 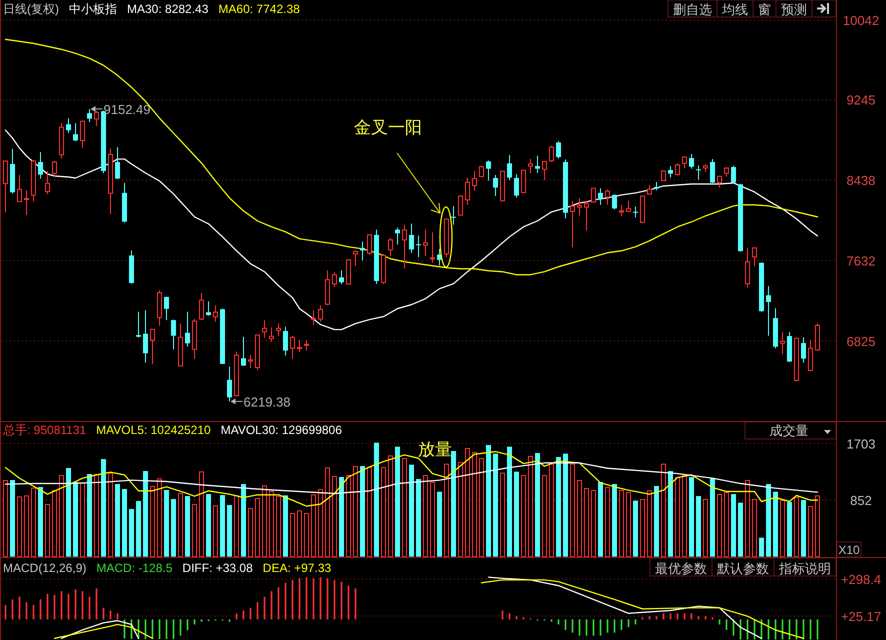 I want to click on text: 总手: 95081131, so click(x=44, y=430).